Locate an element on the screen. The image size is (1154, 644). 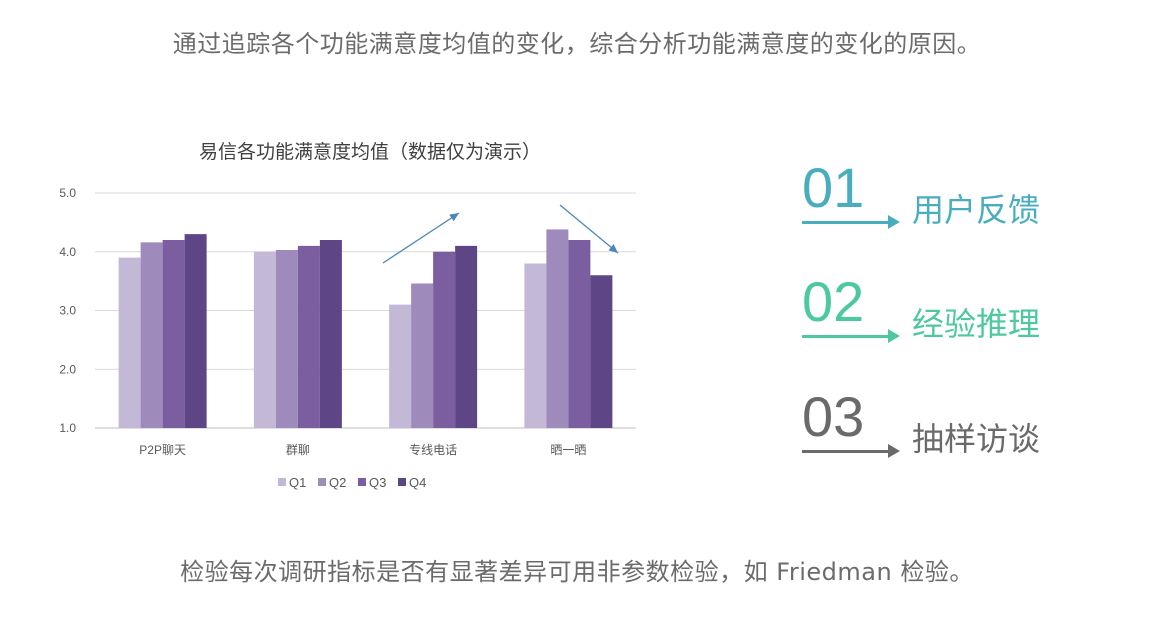
y-tick-label: 5.0 is located at coordinates (67, 193).